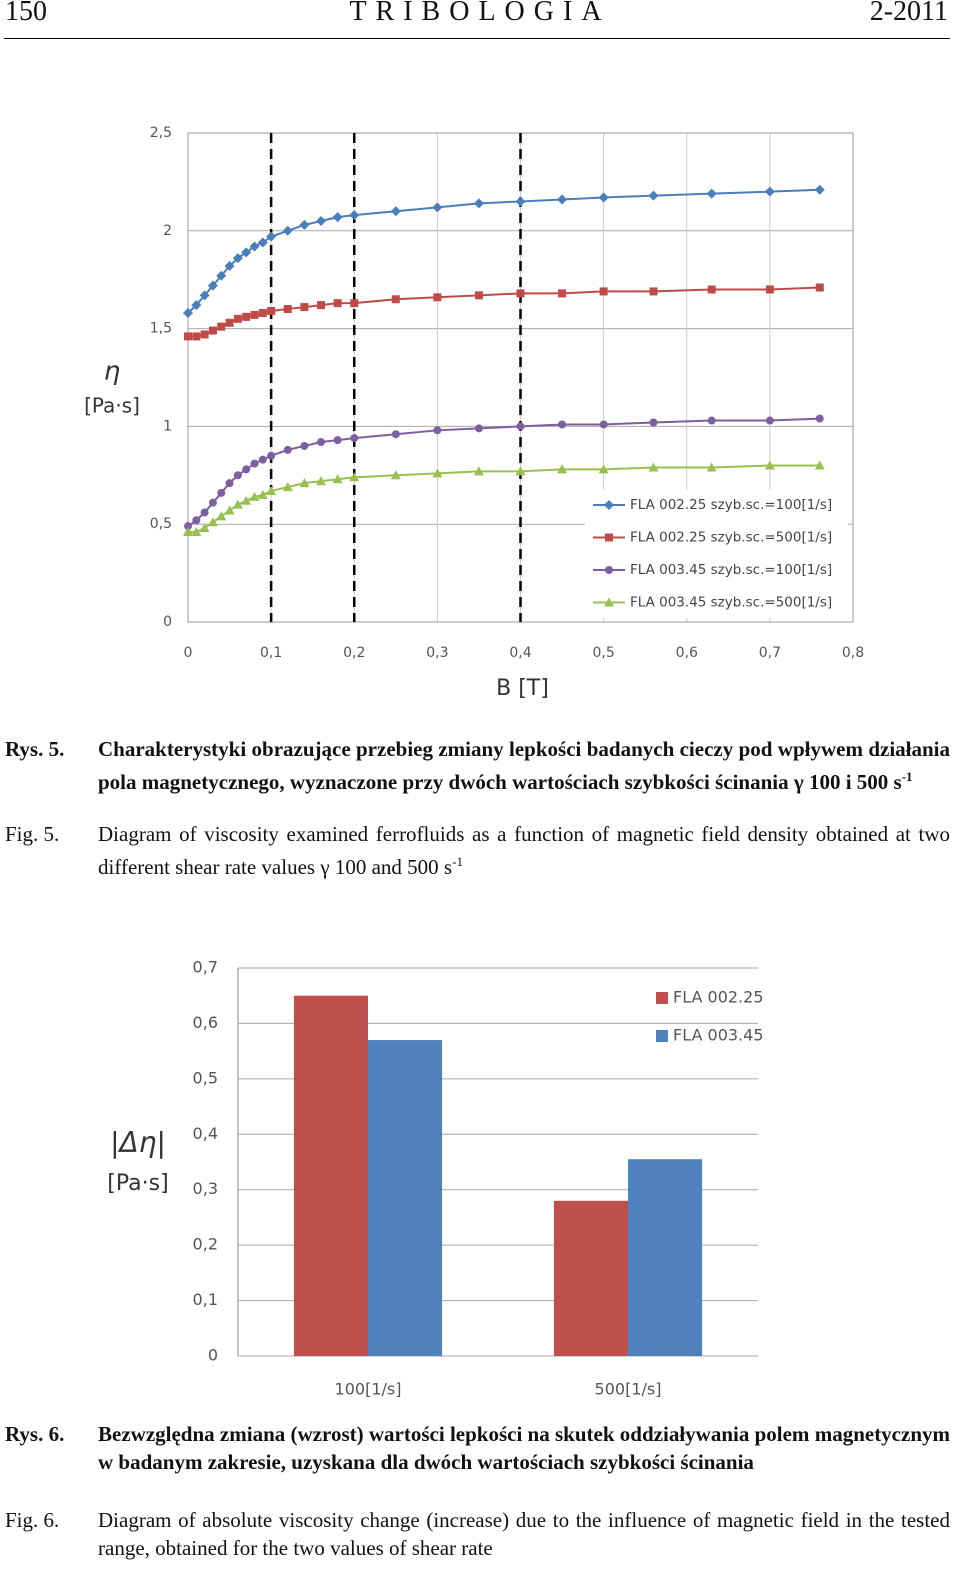  I want to click on y-tick-label: 0,6, so click(205, 1022).